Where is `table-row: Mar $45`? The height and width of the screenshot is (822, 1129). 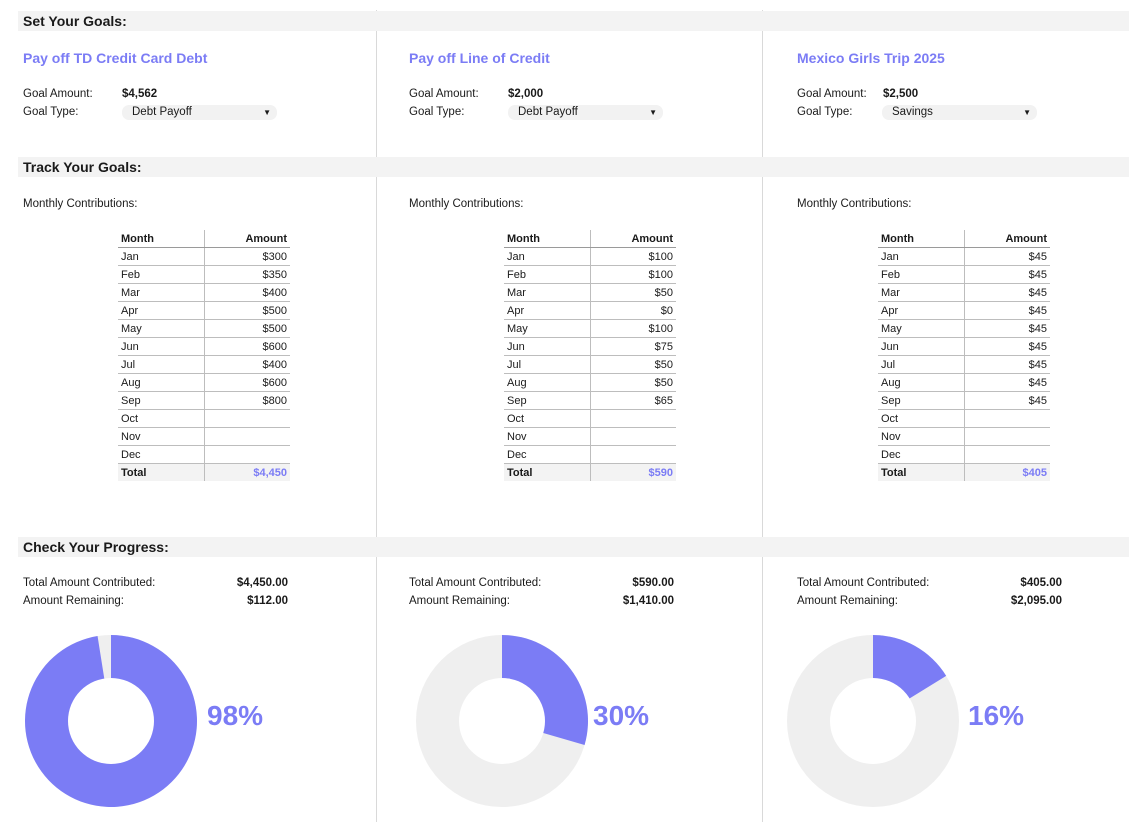 table-row: Mar $45 is located at coordinates (964, 292).